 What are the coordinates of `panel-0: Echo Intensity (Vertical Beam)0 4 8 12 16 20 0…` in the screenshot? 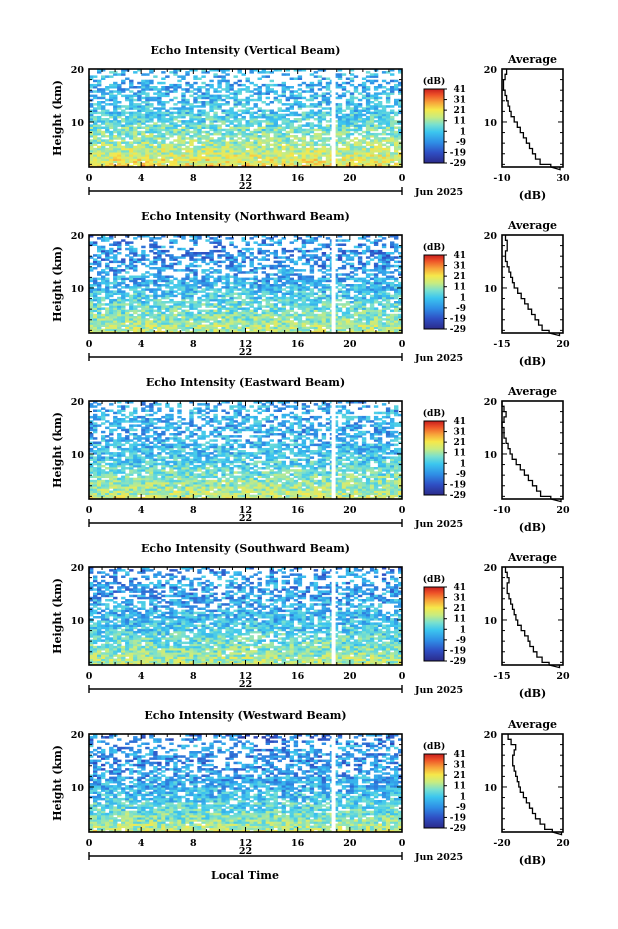 It's located at (310, 123).